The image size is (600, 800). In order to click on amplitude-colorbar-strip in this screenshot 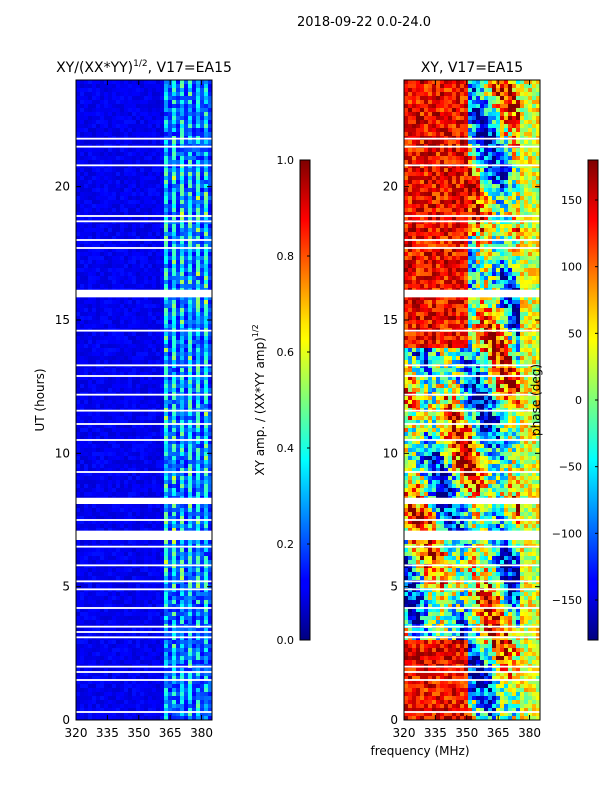, I will do `click(305, 400)`.